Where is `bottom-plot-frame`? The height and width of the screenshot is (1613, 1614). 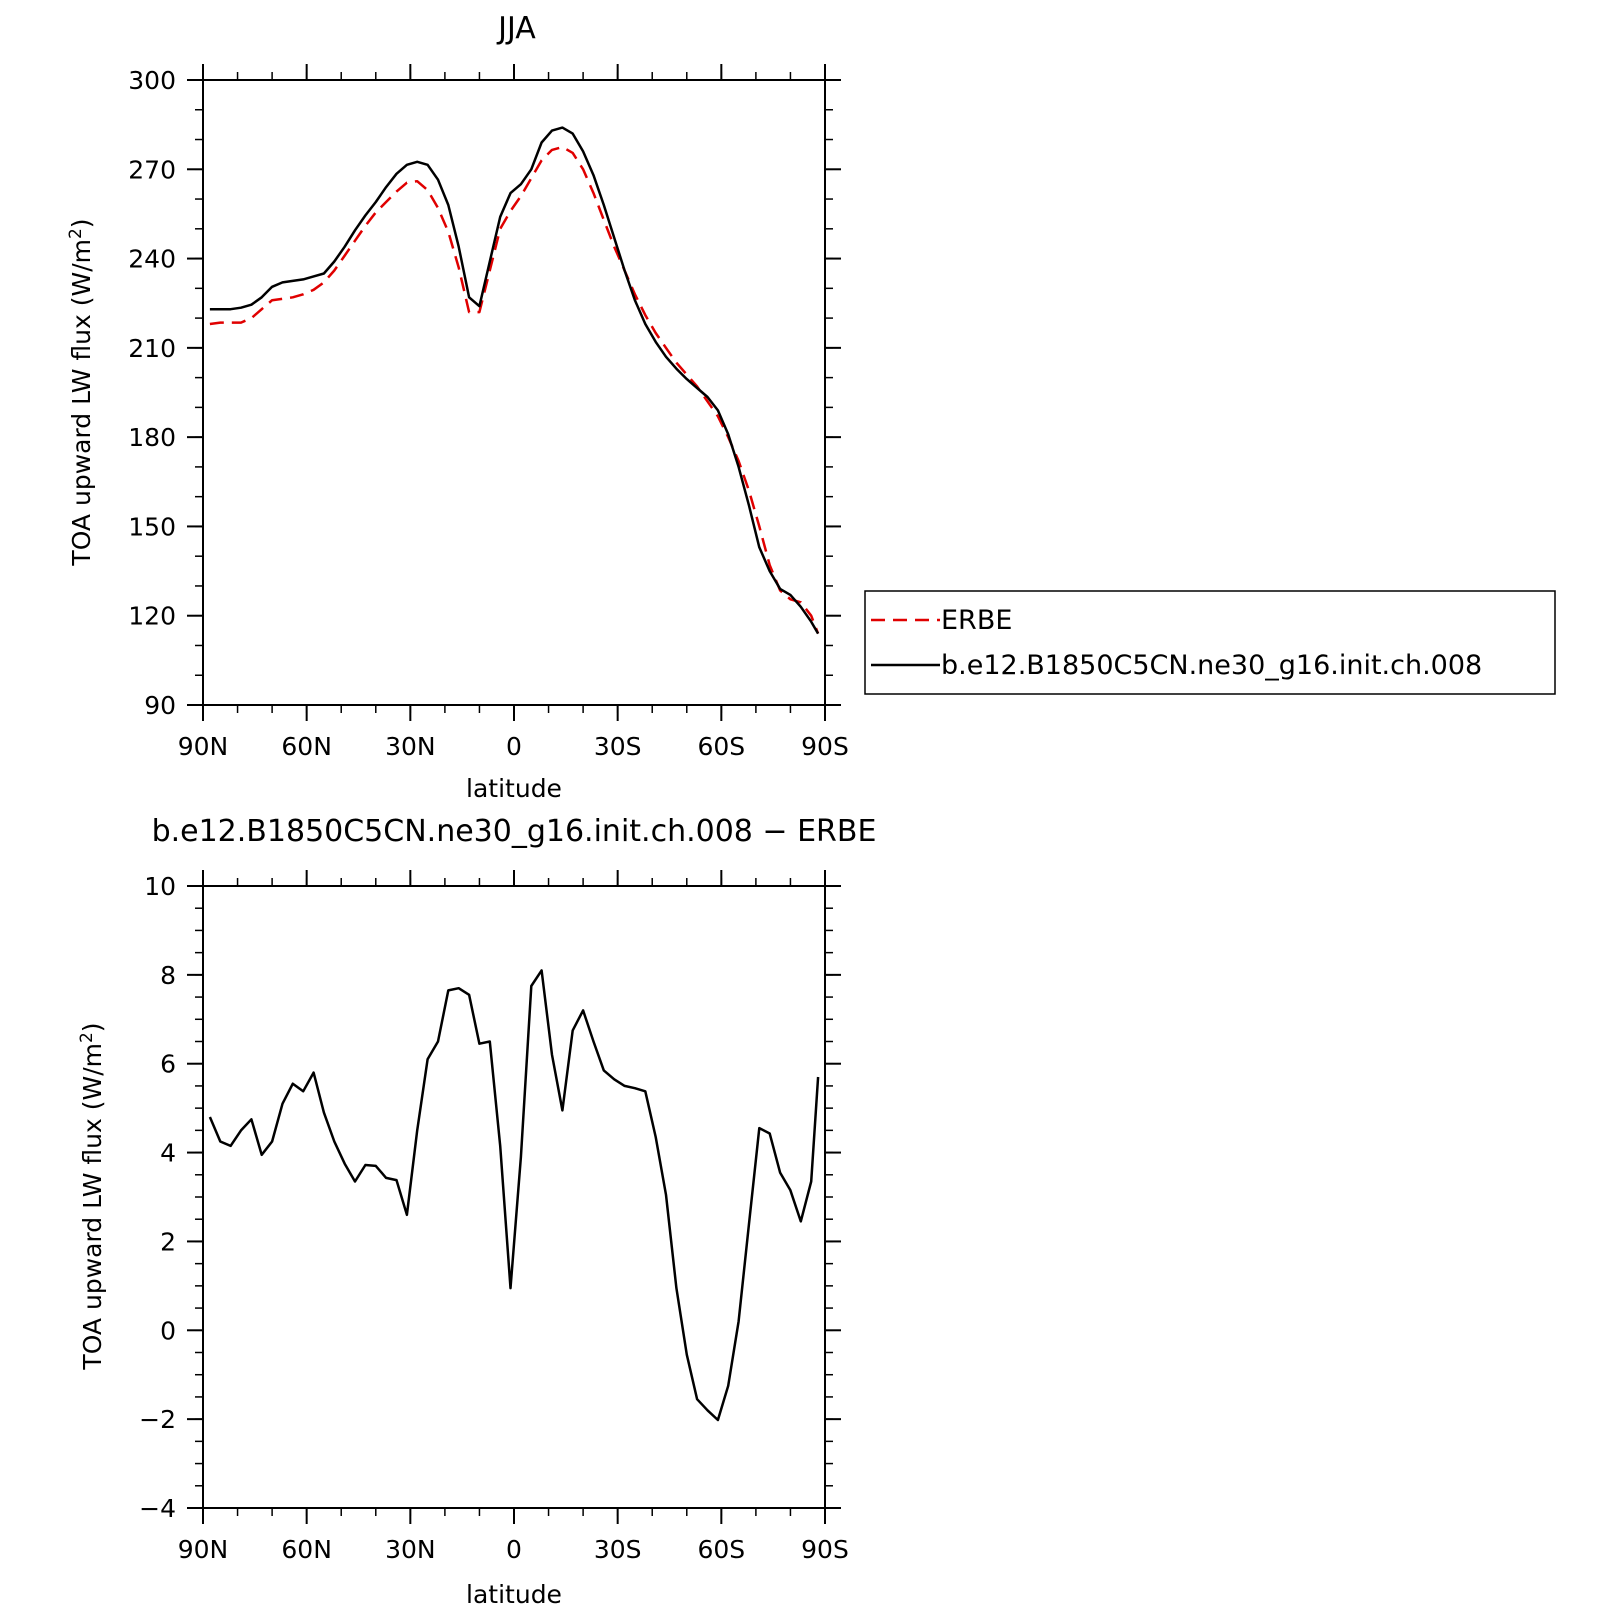 bottom-plot-frame is located at coordinates (514, 1197).